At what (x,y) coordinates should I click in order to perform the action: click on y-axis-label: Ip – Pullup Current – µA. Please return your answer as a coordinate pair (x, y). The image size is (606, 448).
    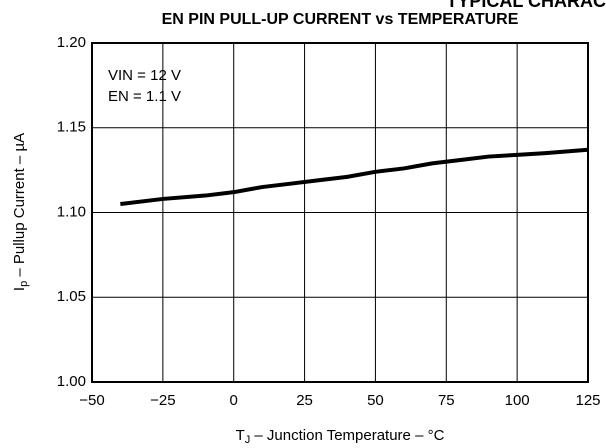
    Looking at the image, I should click on (20, 212).